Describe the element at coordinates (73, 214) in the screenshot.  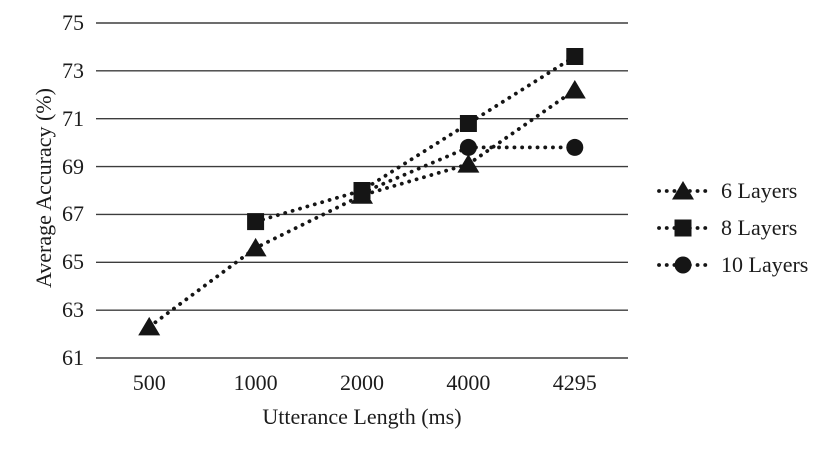
I see `y-tick-label: 67` at that location.